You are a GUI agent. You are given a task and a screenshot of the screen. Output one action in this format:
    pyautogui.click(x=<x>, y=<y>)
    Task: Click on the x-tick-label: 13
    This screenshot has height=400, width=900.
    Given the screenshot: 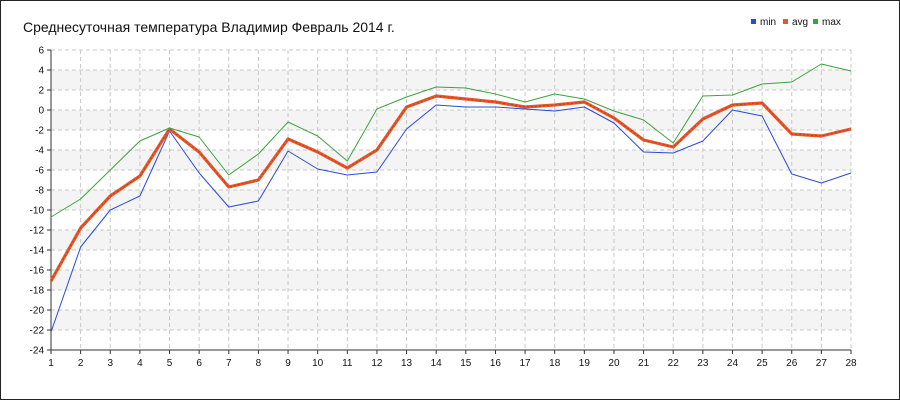 What is the action you would take?
    pyautogui.click(x=407, y=363)
    